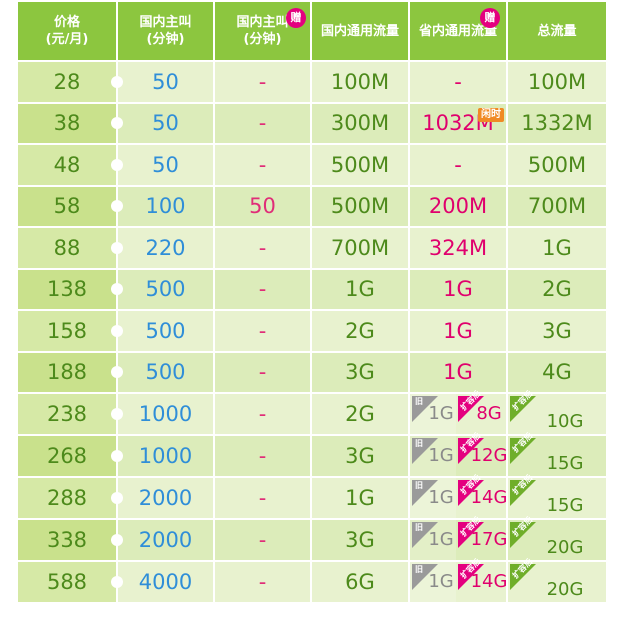 The height and width of the screenshot is (644, 620). What do you see at coordinates (565, 421) in the screenshot?
I see `new-total-value: 10G` at bounding box center [565, 421].